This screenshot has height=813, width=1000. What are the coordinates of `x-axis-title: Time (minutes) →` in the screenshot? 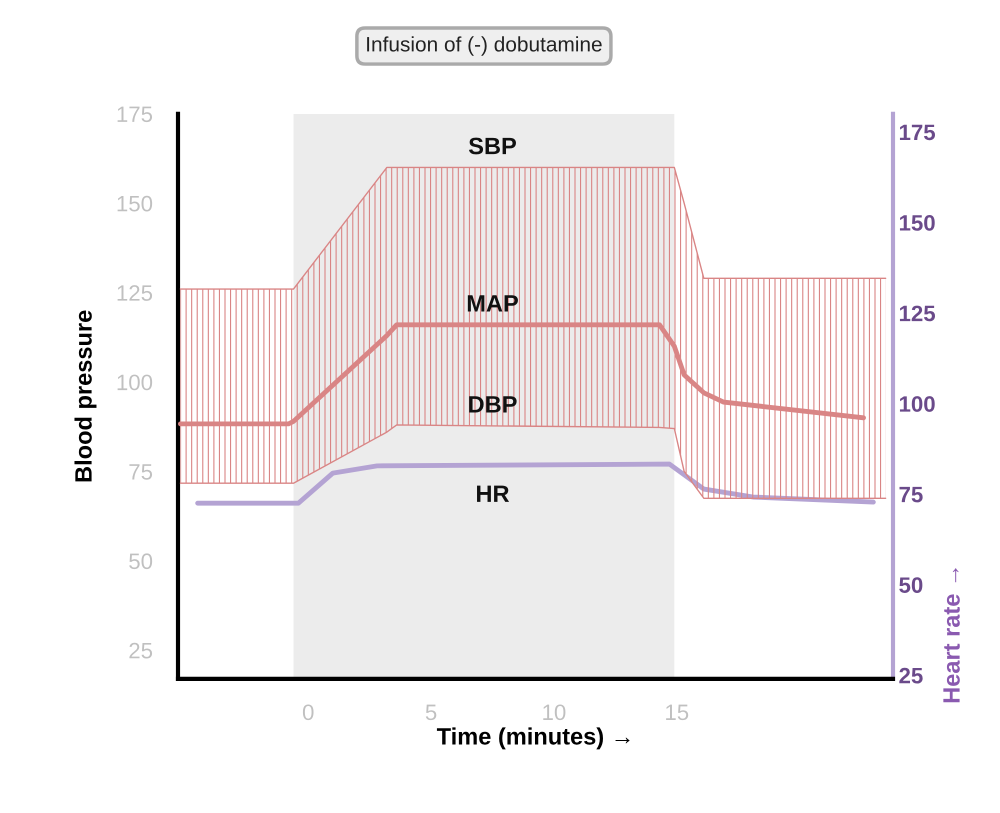 It's located at (533, 738).